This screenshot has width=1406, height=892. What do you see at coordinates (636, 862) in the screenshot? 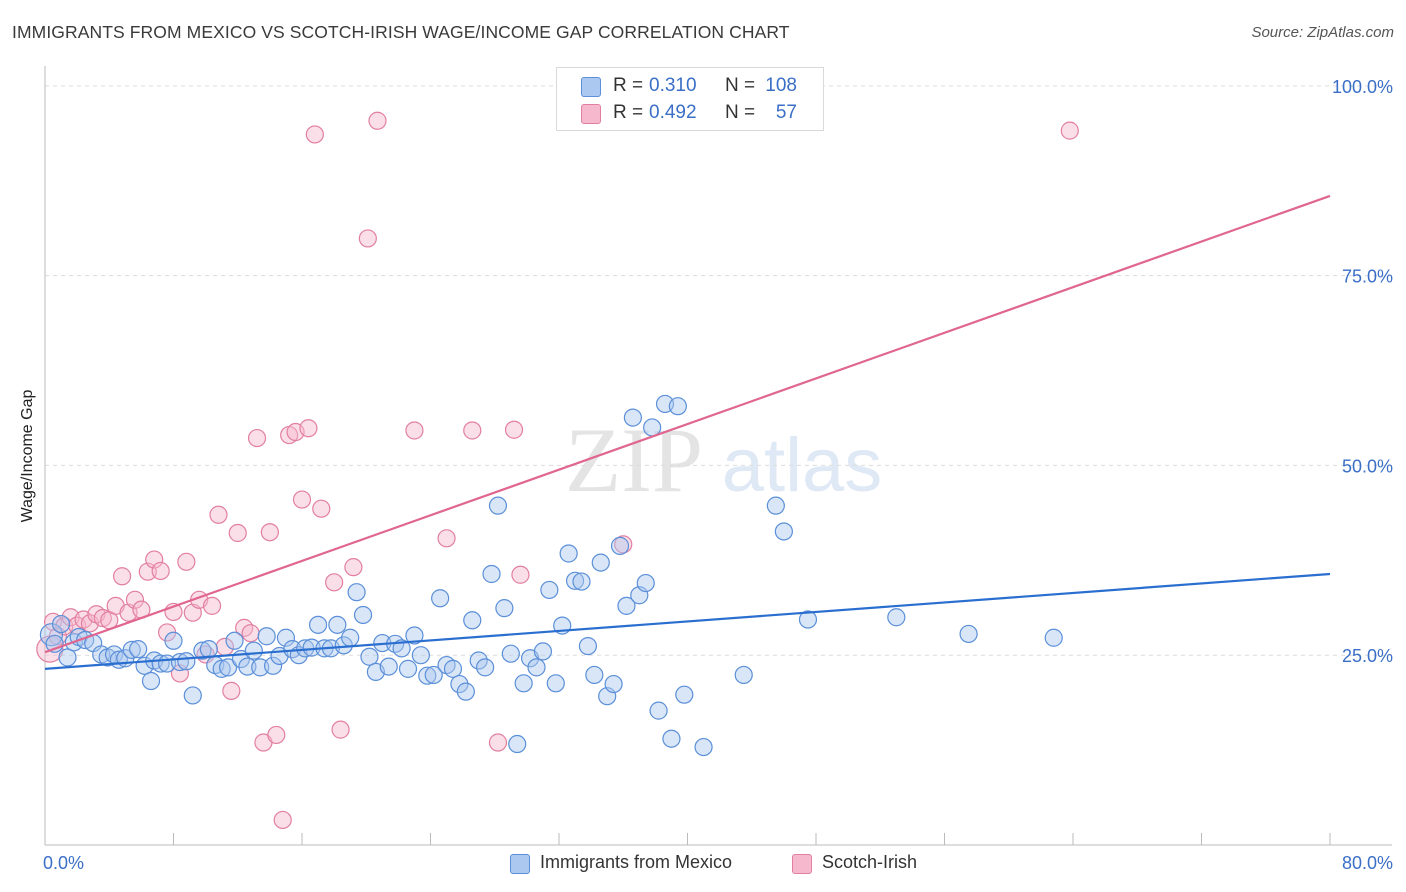
I see `legend-label-mexico: Immigrants from Mexico` at bounding box center [636, 862].